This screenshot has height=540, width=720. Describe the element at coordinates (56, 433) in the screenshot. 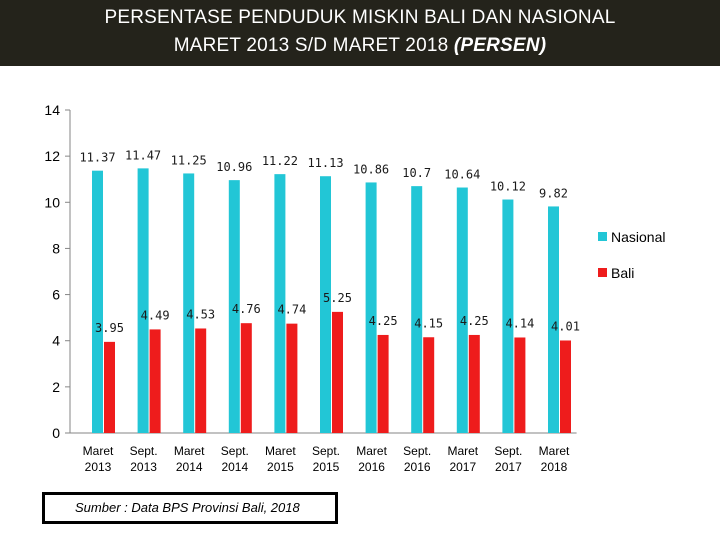

I see `y-tick-label: 0` at that location.